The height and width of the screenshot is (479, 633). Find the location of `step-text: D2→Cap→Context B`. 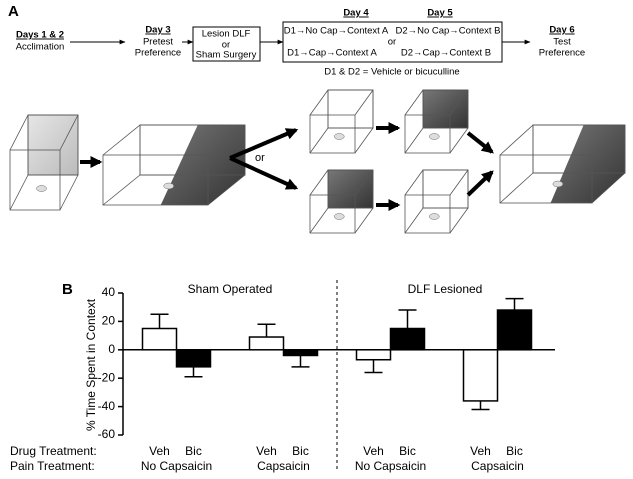

step-text: D2→Cap→Context B is located at coordinates (446, 53).